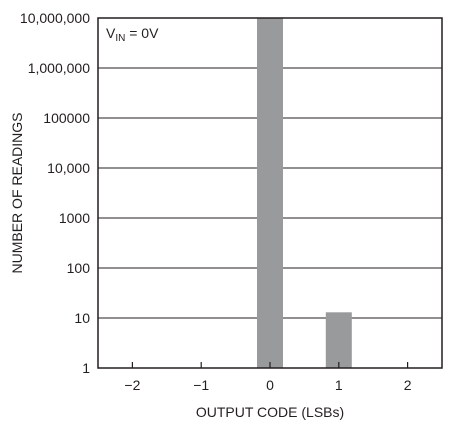 This screenshot has height=425, width=450. What do you see at coordinates (270, 412) in the screenshot?
I see `x-axis-title: OUTPUT CODE (LSBs)` at bounding box center [270, 412].